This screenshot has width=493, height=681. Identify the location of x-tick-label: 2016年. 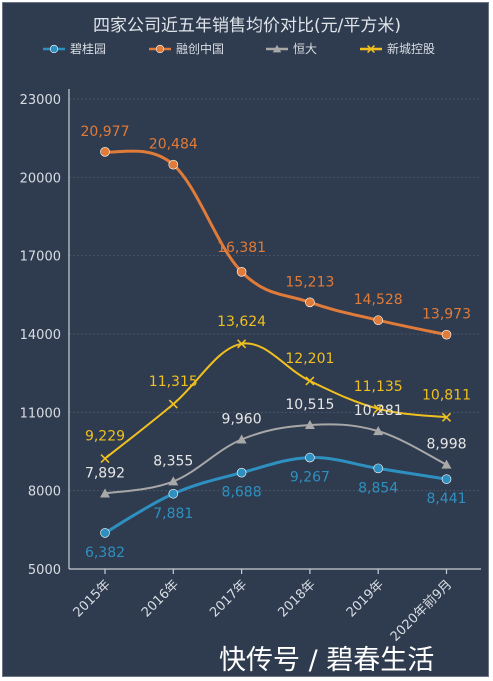
(160, 598).